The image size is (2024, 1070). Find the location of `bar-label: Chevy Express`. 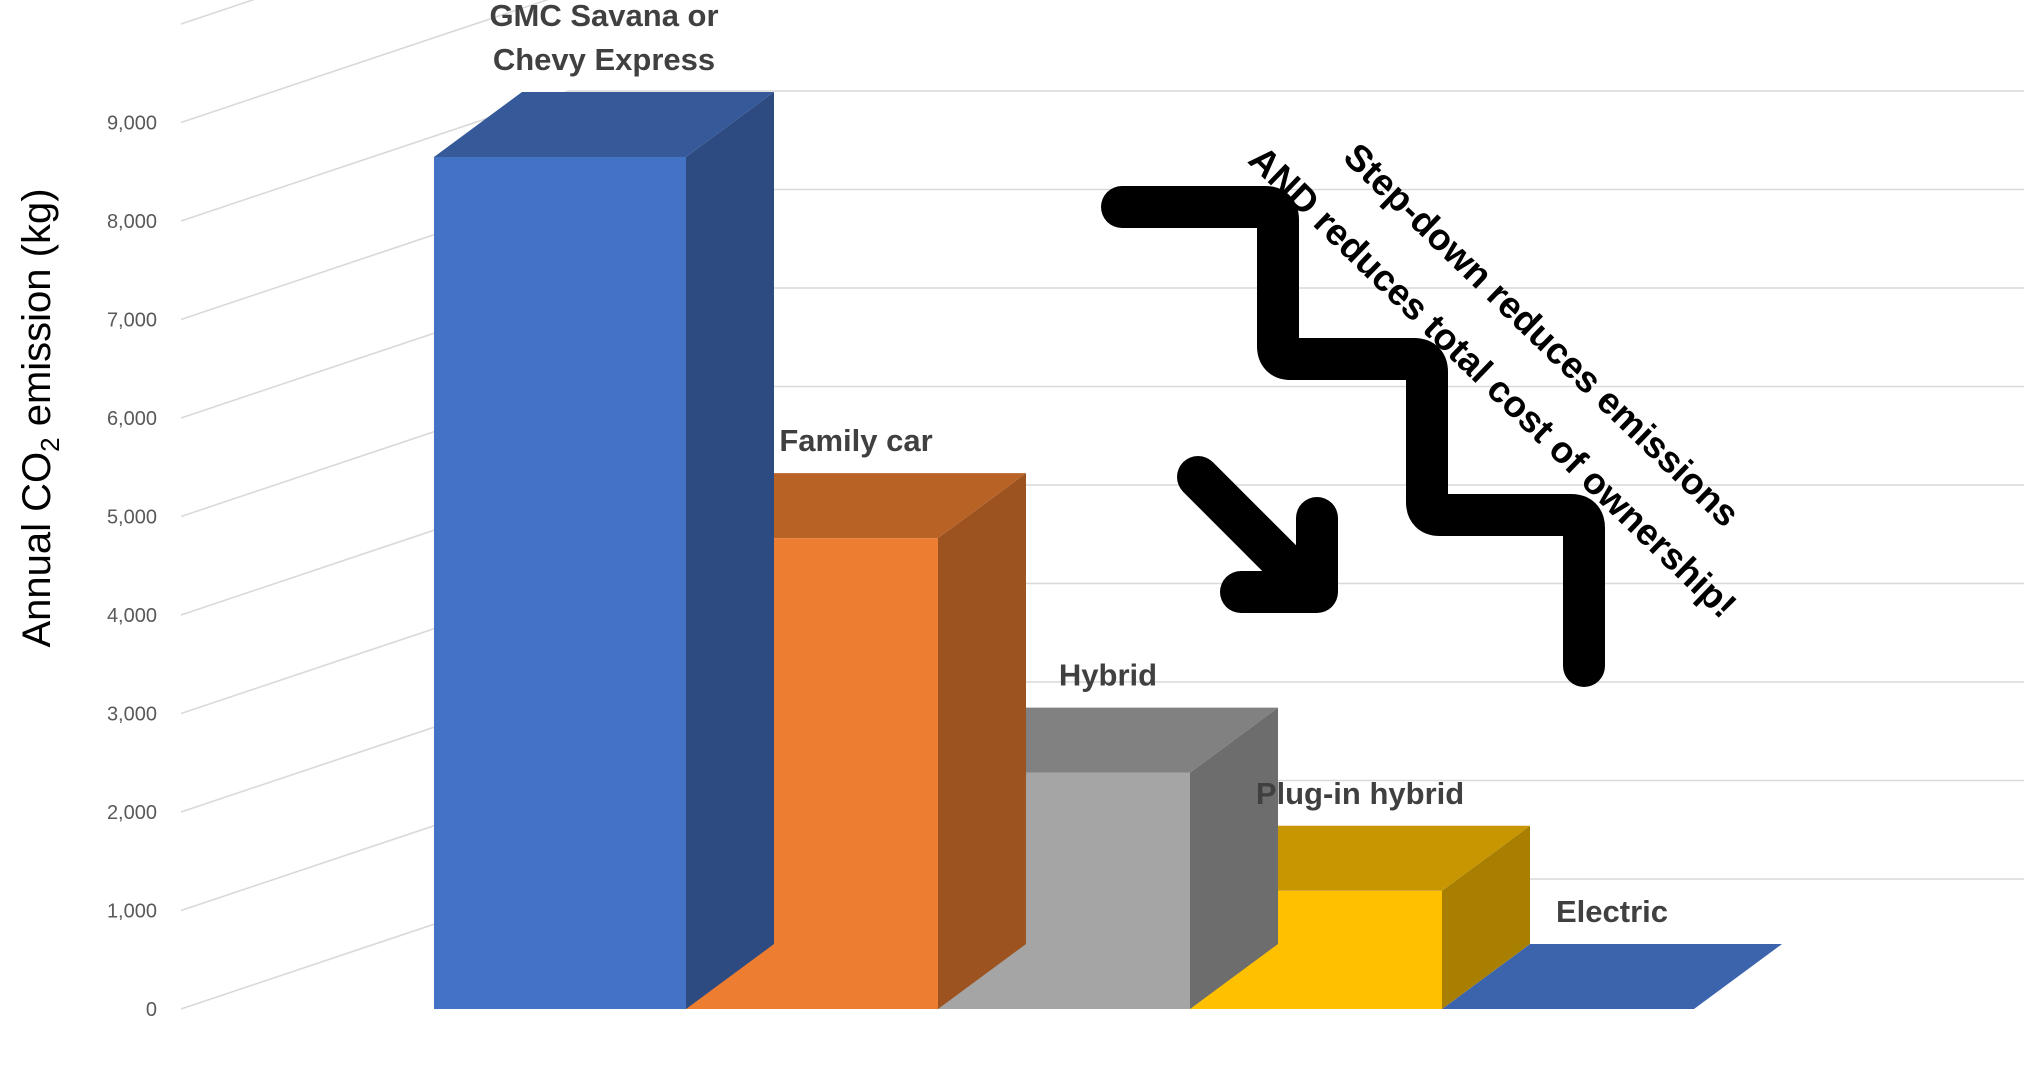

bar-label: Chevy Express is located at coordinates (604, 59).